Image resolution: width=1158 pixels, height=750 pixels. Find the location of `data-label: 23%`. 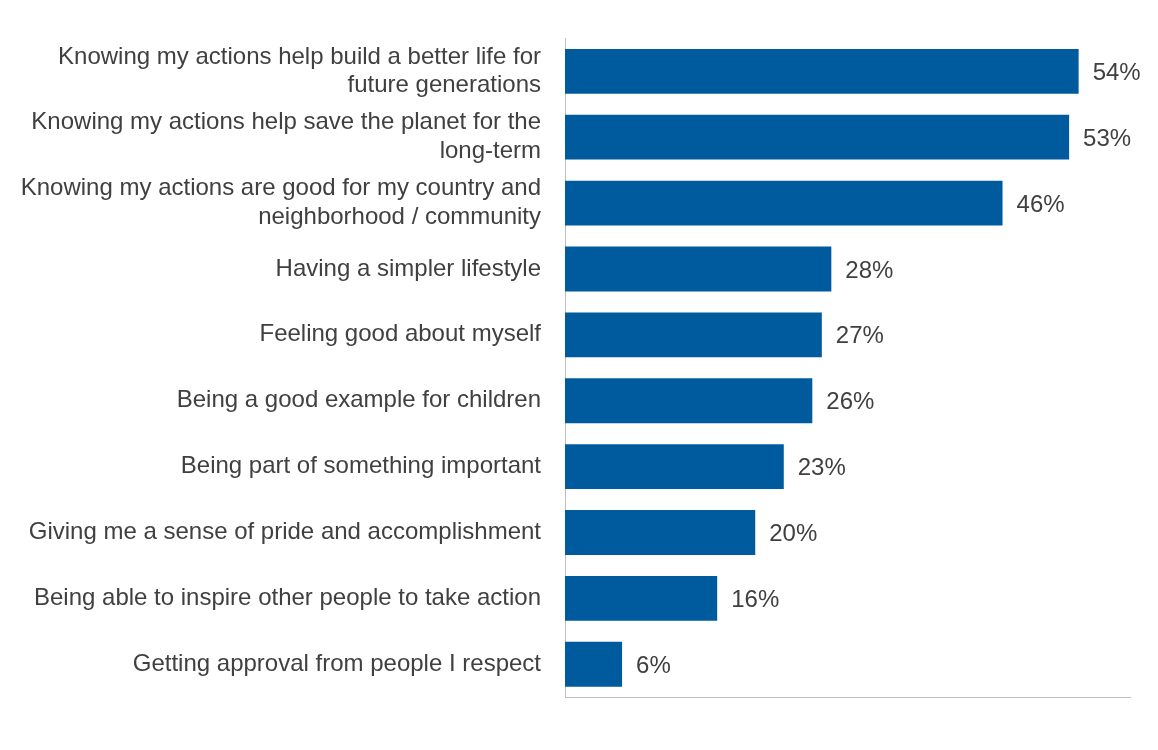

data-label: 23% is located at coordinates (821, 467).